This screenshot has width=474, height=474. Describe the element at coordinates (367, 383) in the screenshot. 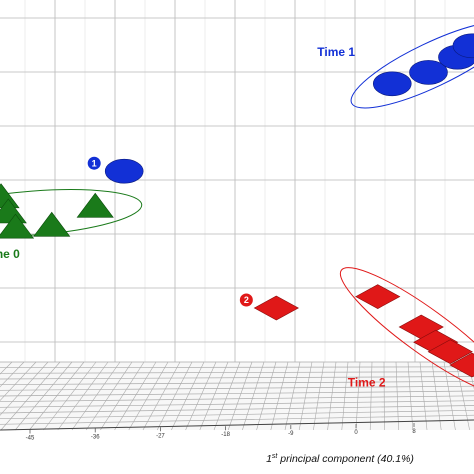

I see `group-label: Time 2` at that location.